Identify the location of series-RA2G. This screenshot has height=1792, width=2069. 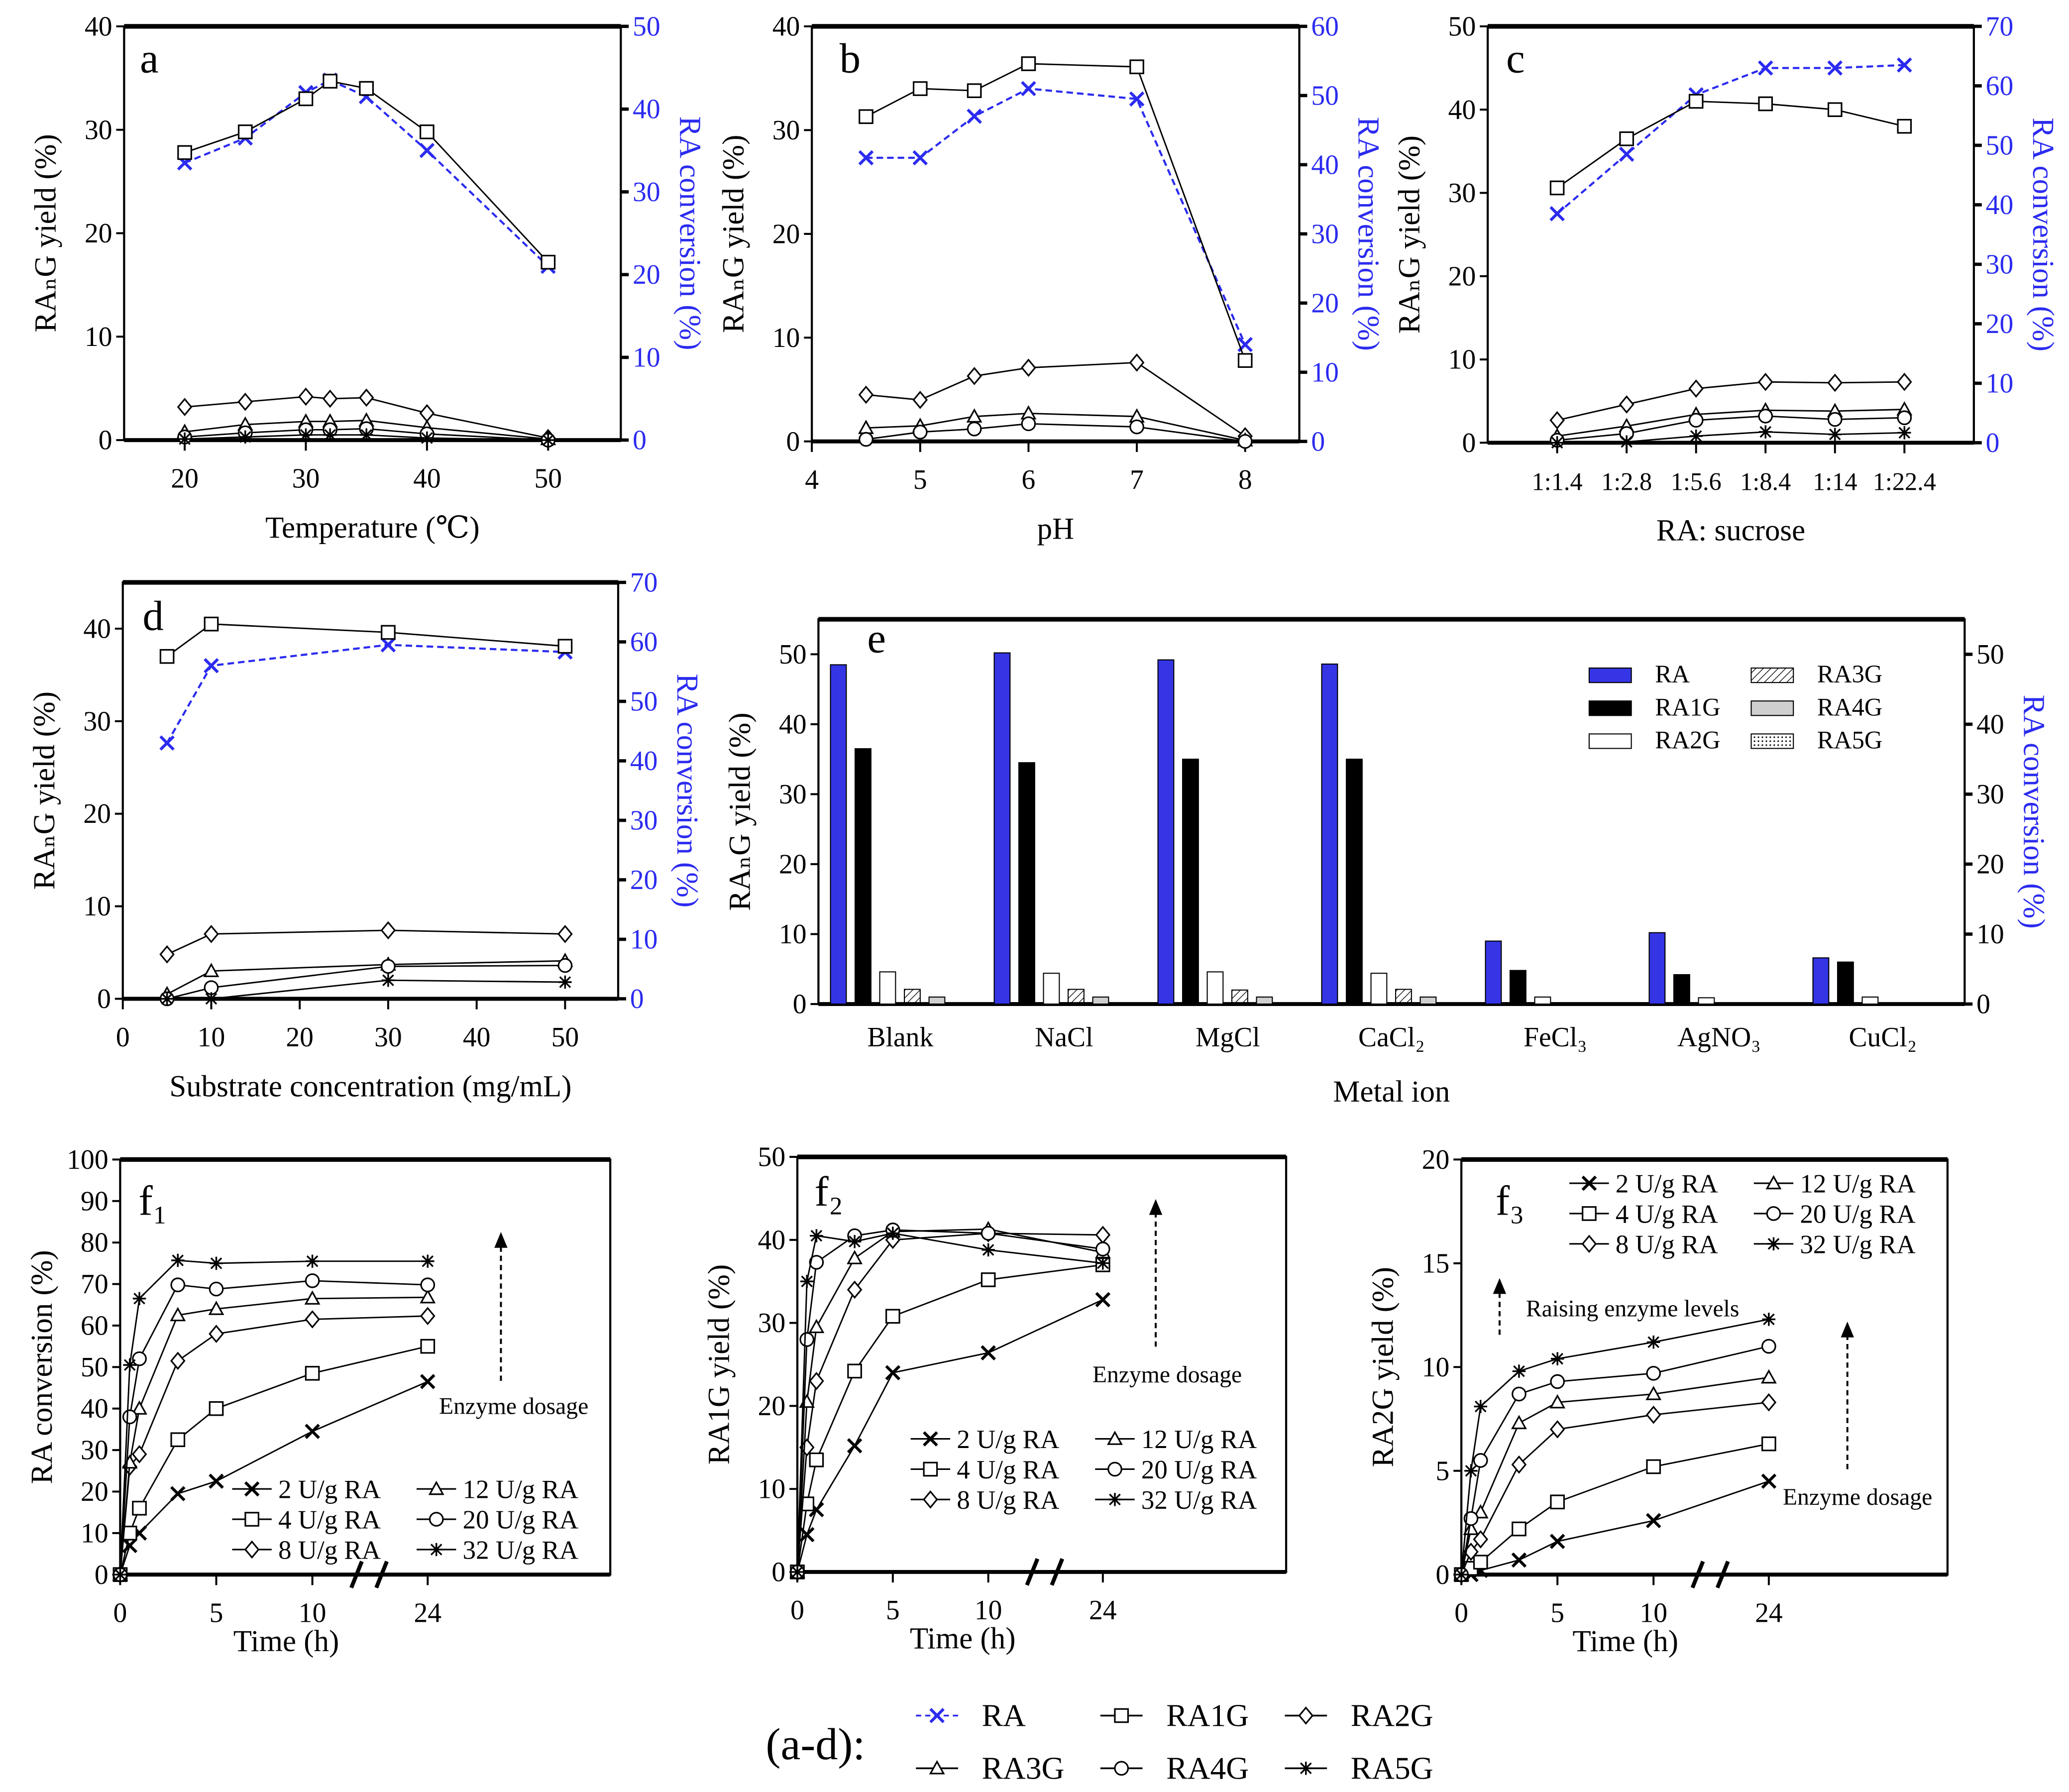
(1055, 399).